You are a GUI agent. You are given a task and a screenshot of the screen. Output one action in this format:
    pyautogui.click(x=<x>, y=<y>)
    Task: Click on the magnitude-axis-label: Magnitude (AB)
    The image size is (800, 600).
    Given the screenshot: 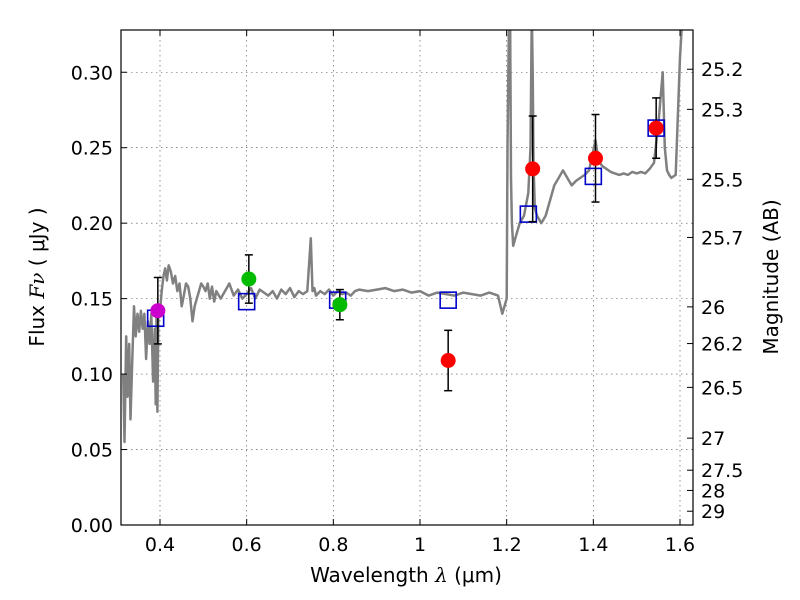 What is the action you would take?
    pyautogui.click(x=771, y=276)
    